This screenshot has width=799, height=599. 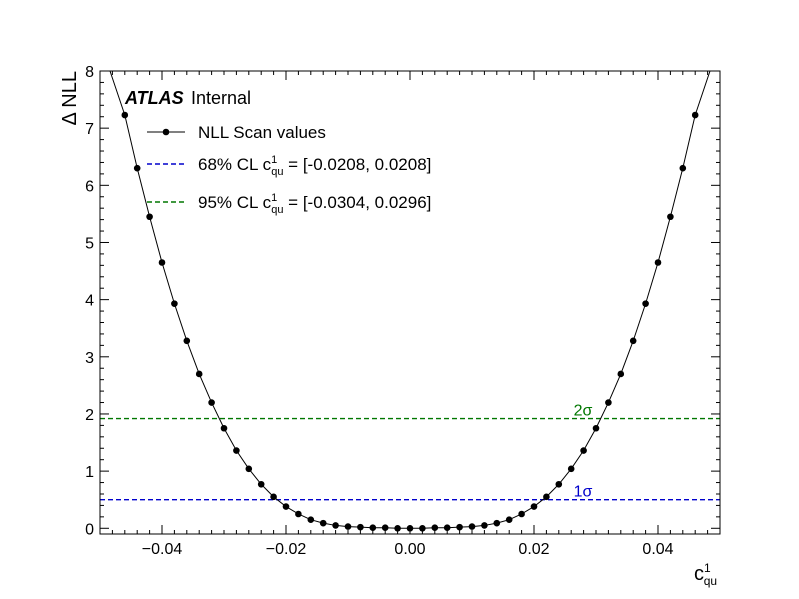 I want to click on sigma-label-2: 2σ, so click(x=583, y=411).